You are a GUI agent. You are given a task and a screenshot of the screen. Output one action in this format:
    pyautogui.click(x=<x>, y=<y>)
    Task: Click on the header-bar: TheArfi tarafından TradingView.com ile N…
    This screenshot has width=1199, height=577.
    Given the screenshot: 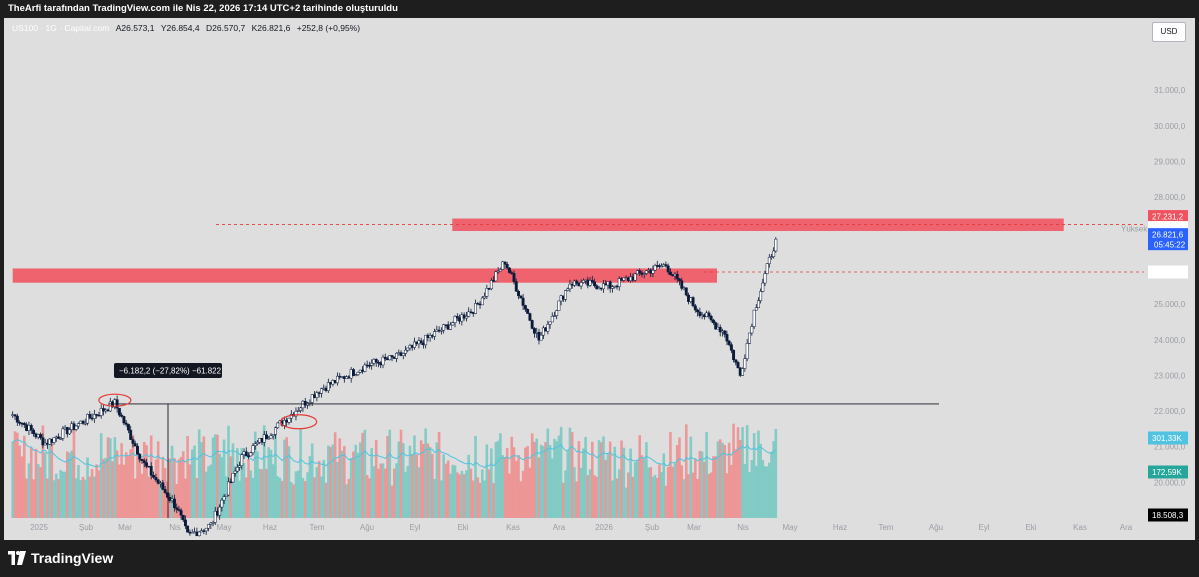 What is the action you would take?
    pyautogui.click(x=599, y=9)
    